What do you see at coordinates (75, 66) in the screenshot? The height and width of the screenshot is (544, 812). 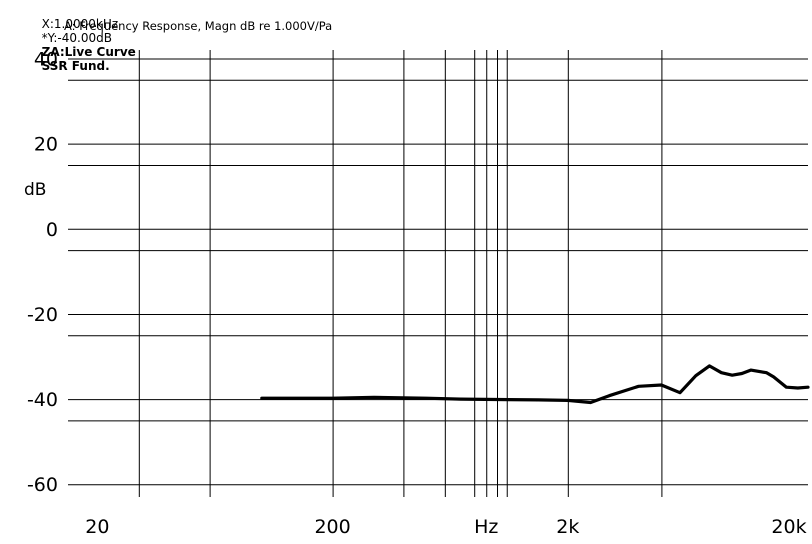 I see `ssr-mode-readout: SSR Fund.` at bounding box center [75, 66].